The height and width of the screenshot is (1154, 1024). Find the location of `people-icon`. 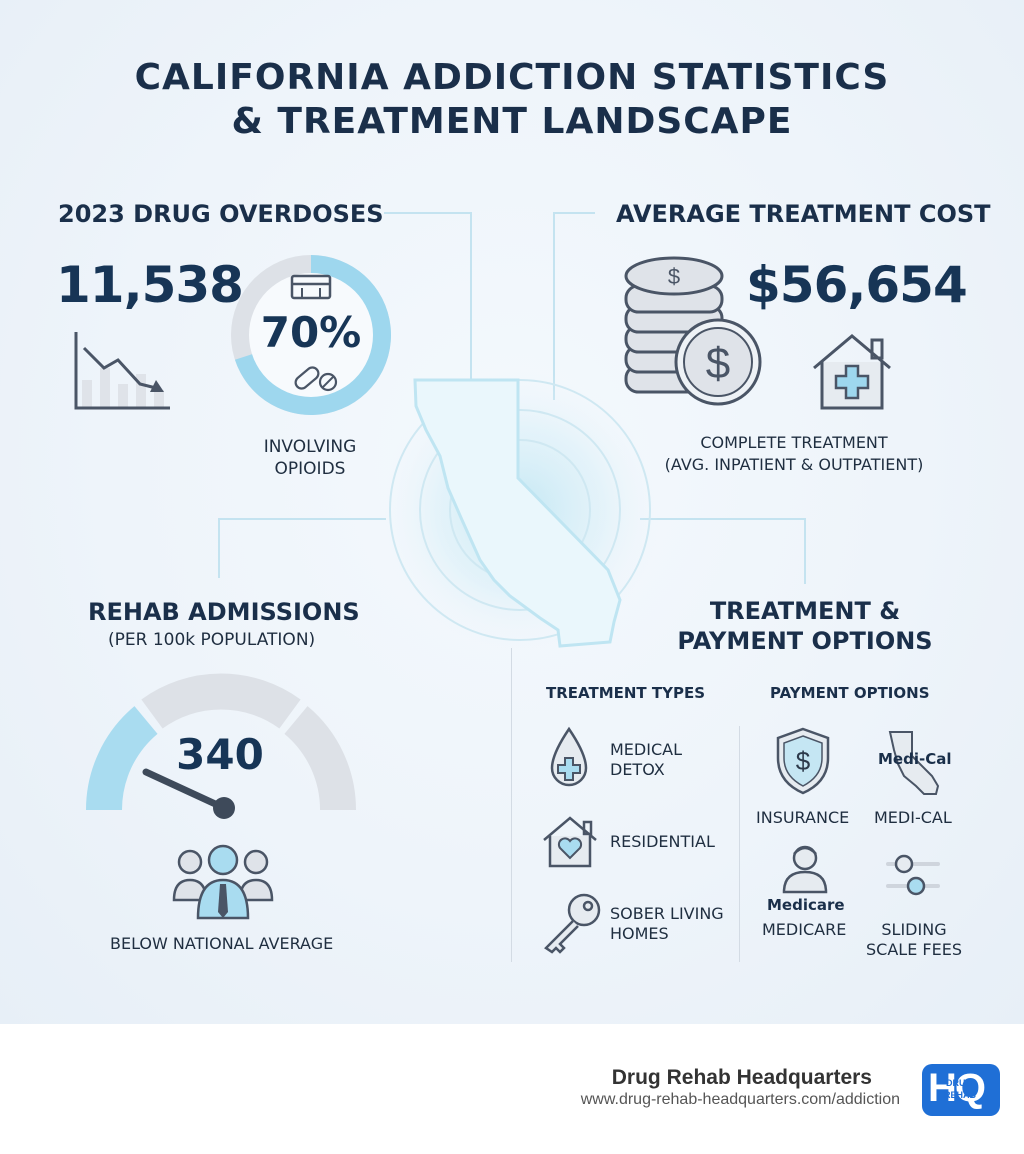

people-icon is located at coordinates (223, 882).